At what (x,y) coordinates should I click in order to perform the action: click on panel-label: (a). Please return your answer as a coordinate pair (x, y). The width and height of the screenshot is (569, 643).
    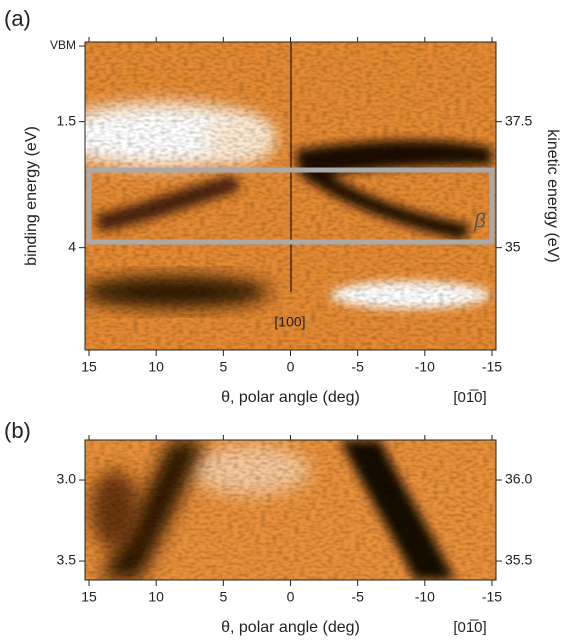
    Looking at the image, I should click on (17, 18).